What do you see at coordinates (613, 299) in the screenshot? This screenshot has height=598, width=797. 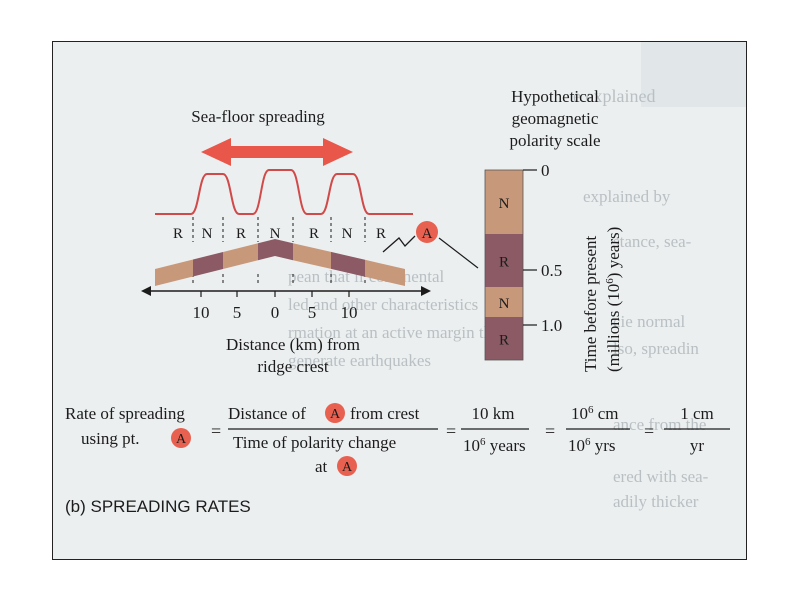 I see `time-axis-label-line2: (millions (106) years)` at bounding box center [613, 299].